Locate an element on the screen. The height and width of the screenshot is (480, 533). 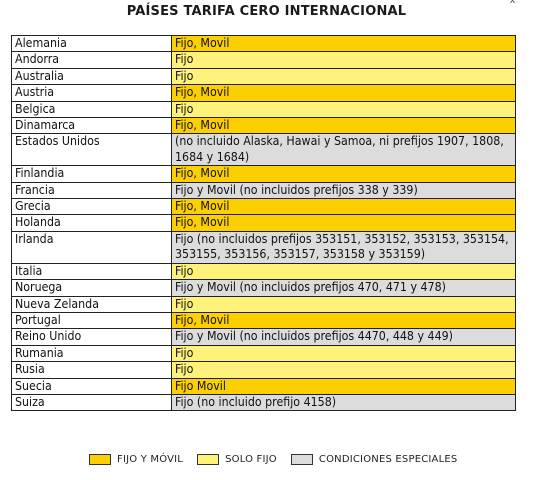
table-row: Italia Fijo is located at coordinates (263, 271).